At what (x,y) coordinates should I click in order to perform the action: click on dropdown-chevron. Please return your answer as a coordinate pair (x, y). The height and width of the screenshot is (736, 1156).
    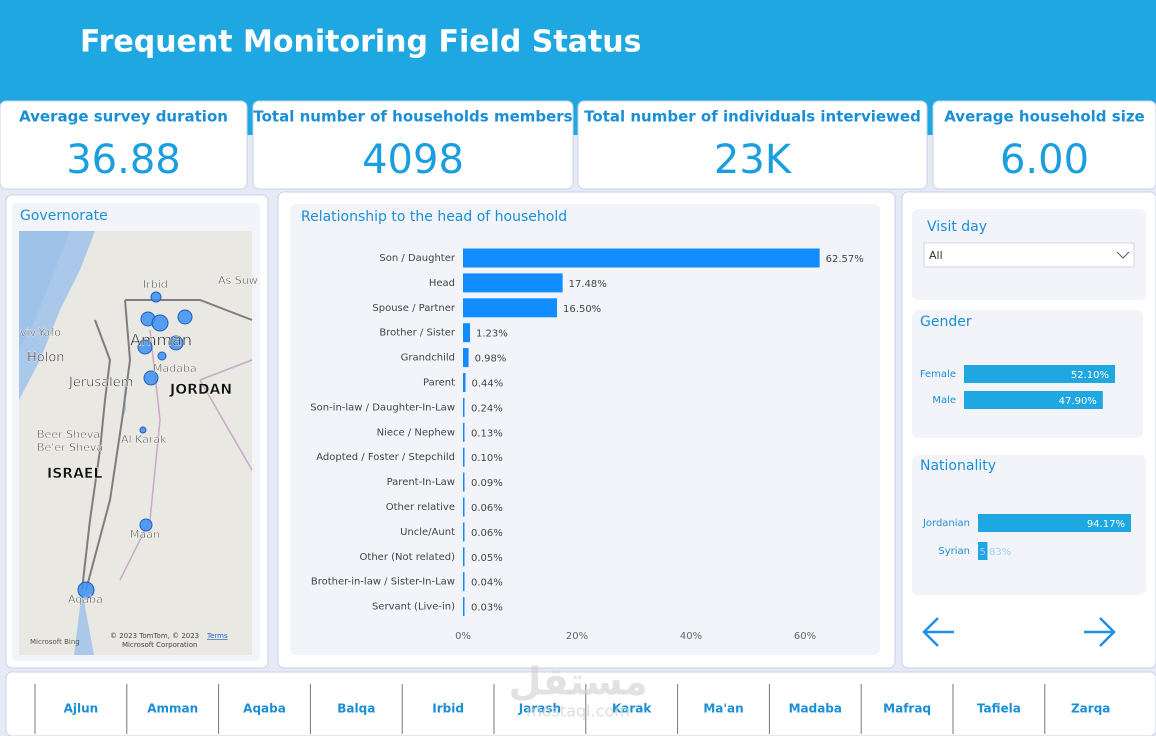
    Looking at the image, I should click on (1123, 255).